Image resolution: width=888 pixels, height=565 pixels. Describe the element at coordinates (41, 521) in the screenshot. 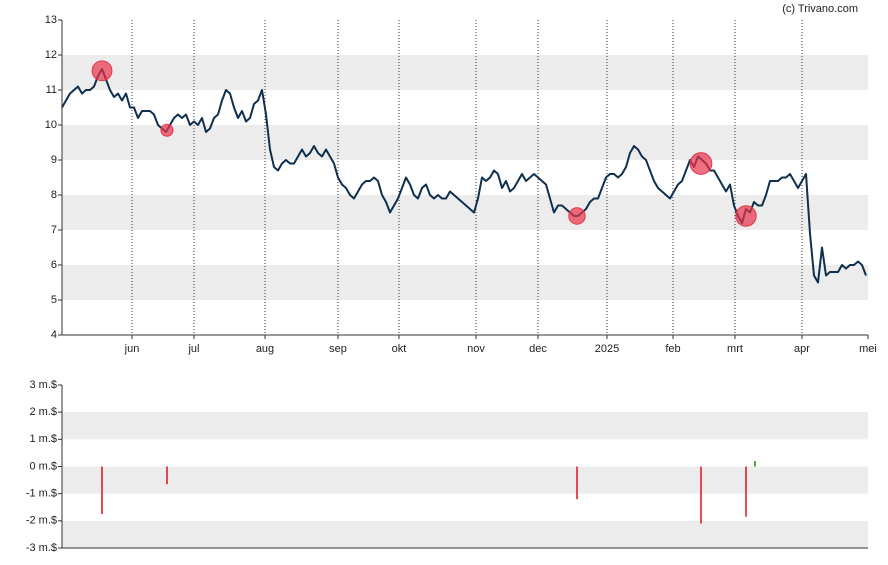

I see `y-tick-label: -2 m.$` at that location.